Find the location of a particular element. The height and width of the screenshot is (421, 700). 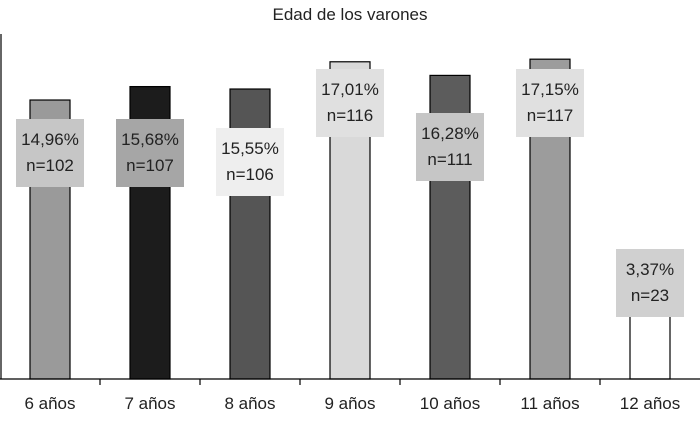

data-label-count-7: n=23 is located at coordinates (650, 295).